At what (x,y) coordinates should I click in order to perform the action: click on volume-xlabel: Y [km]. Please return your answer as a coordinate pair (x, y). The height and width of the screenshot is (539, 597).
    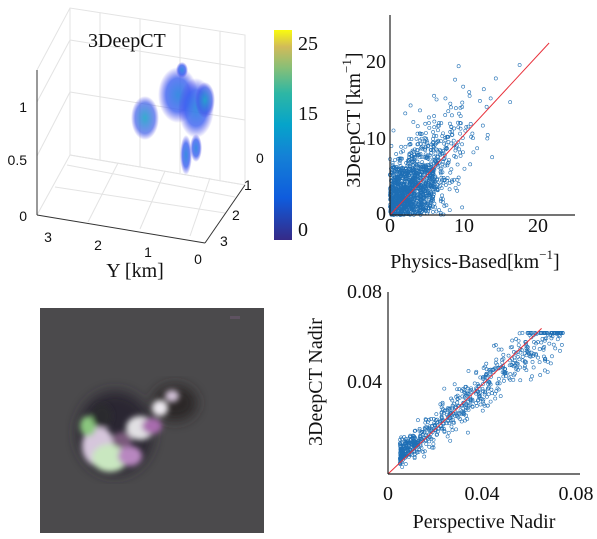
    Looking at the image, I should click on (135, 271).